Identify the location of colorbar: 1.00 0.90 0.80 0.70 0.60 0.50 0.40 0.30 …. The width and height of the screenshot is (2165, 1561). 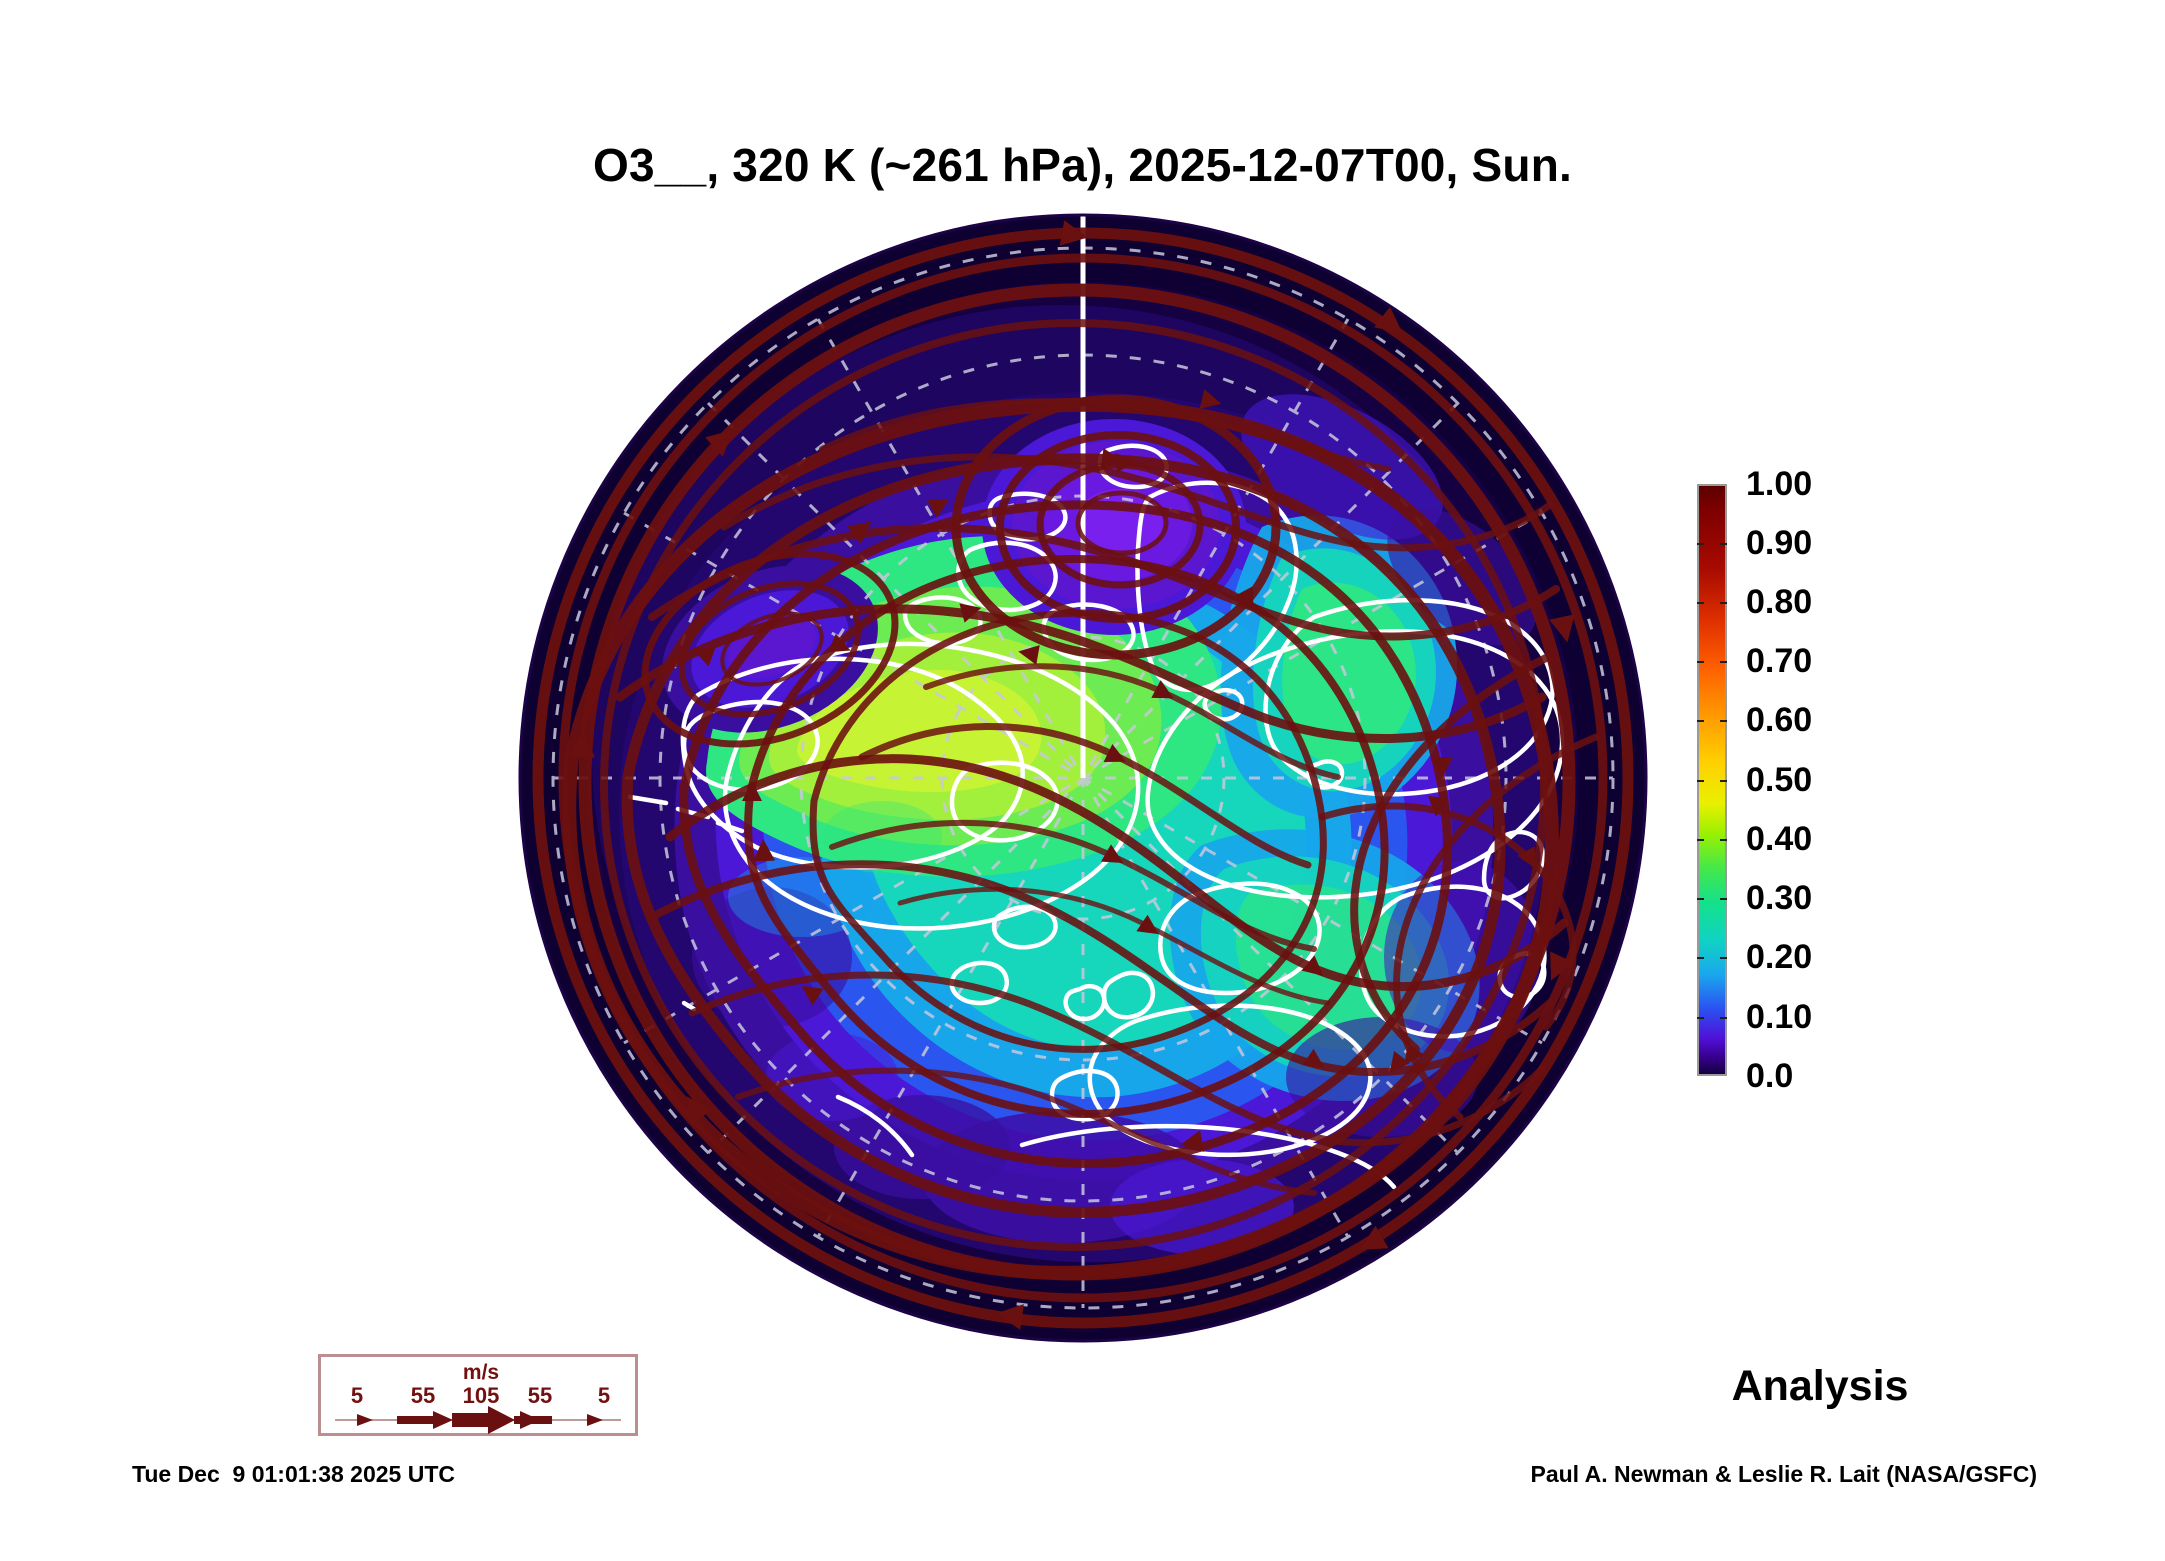
(1820, 780).